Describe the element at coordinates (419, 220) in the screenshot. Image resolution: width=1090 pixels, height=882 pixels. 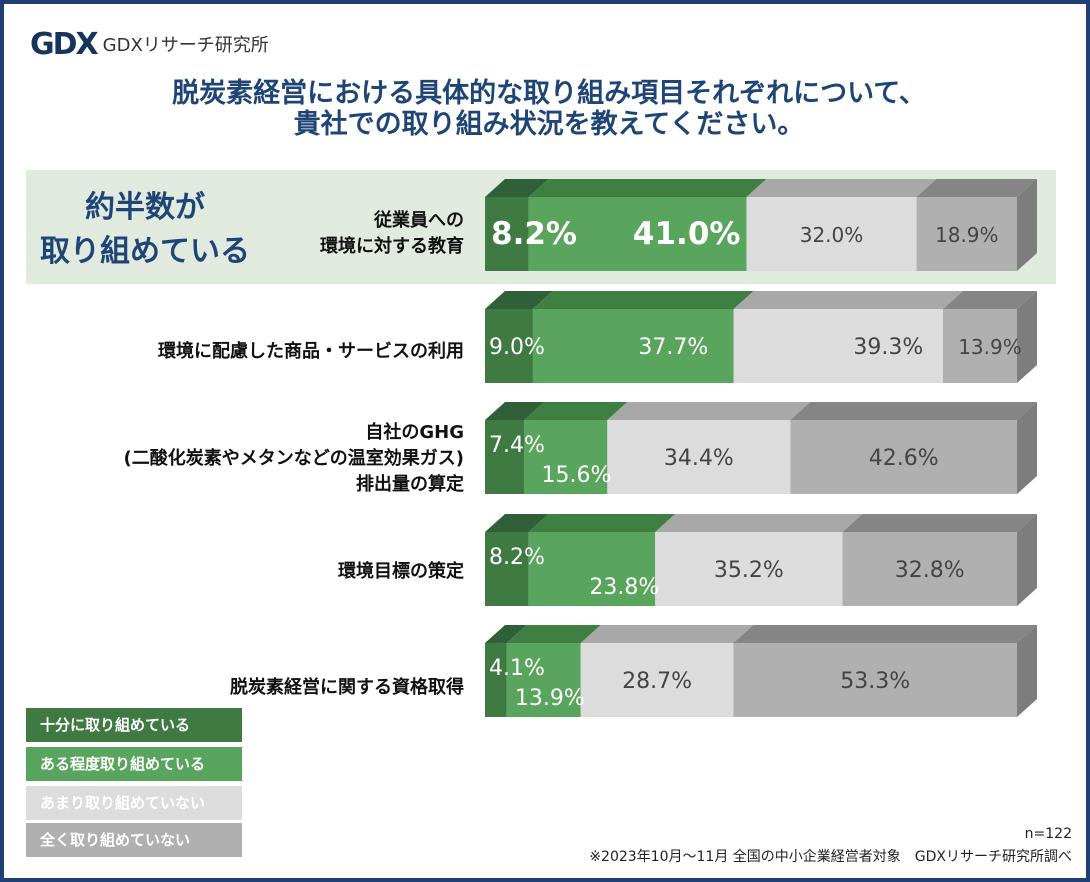
I see `category-0-line-1: 従業員への` at that location.